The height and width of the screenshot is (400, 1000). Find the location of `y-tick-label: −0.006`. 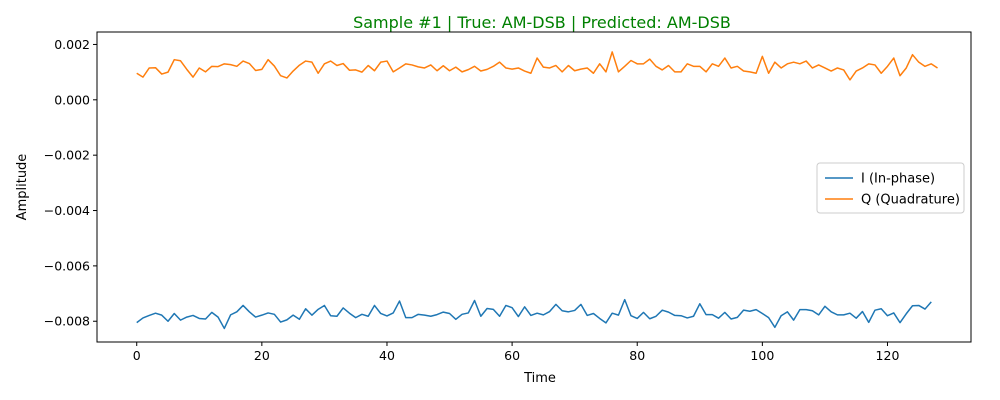

y-tick-label: −0.006 is located at coordinates (67, 265).